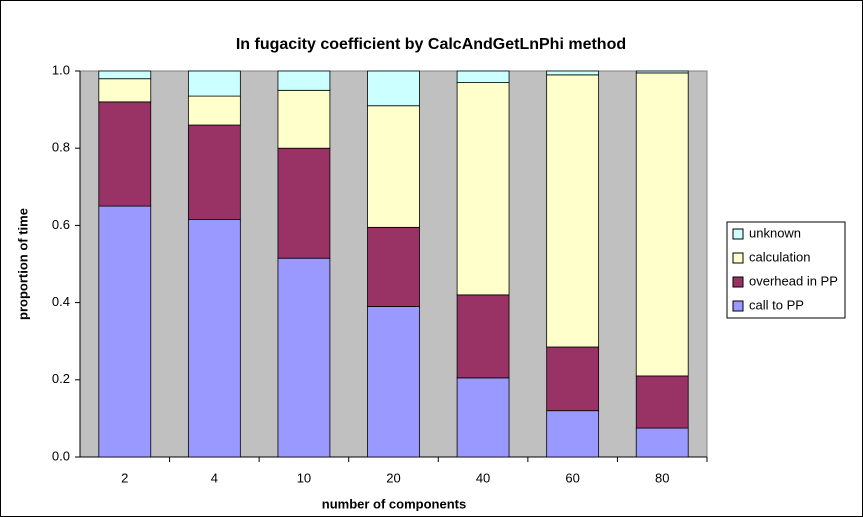 The image size is (863, 517). Describe the element at coordinates (124, 477) in the screenshot. I see `x-tick-label: 2` at that location.